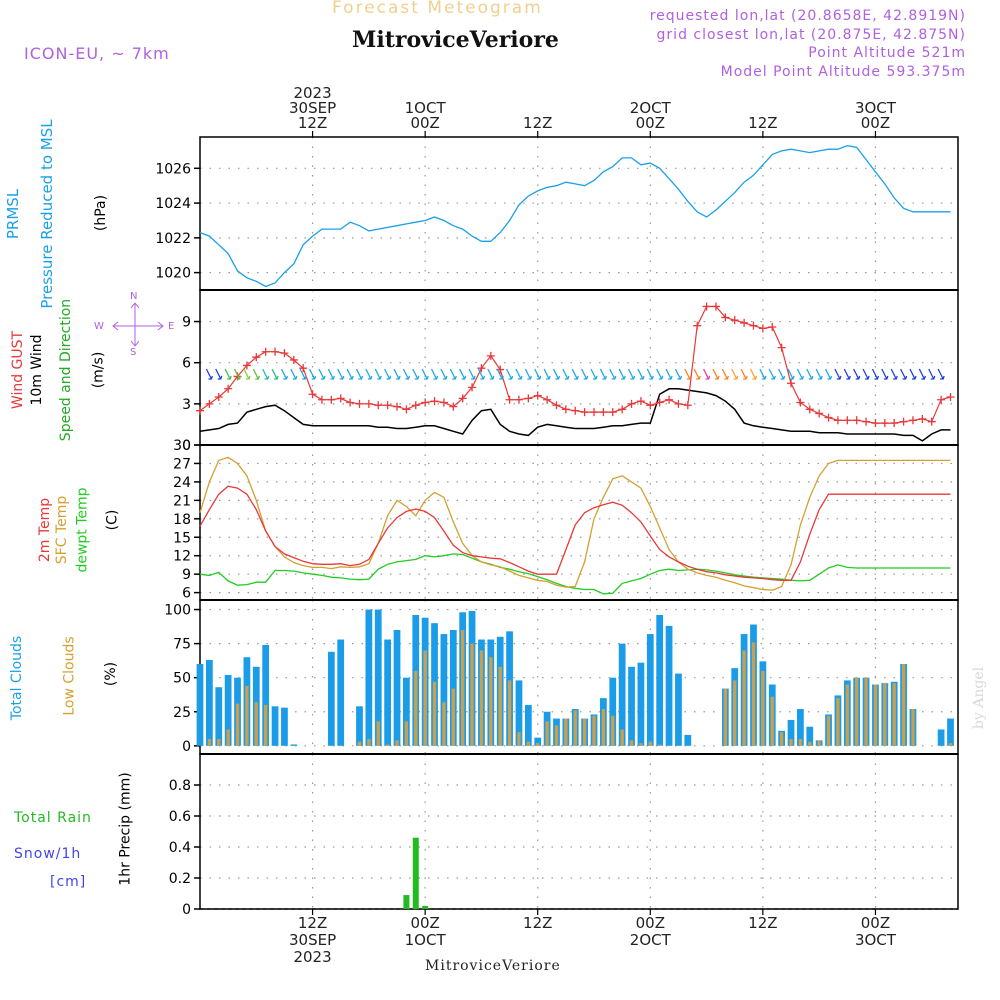  Describe the element at coordinates (424, 123) in the screenshot. I see `top-time-label: 00Z` at that location.